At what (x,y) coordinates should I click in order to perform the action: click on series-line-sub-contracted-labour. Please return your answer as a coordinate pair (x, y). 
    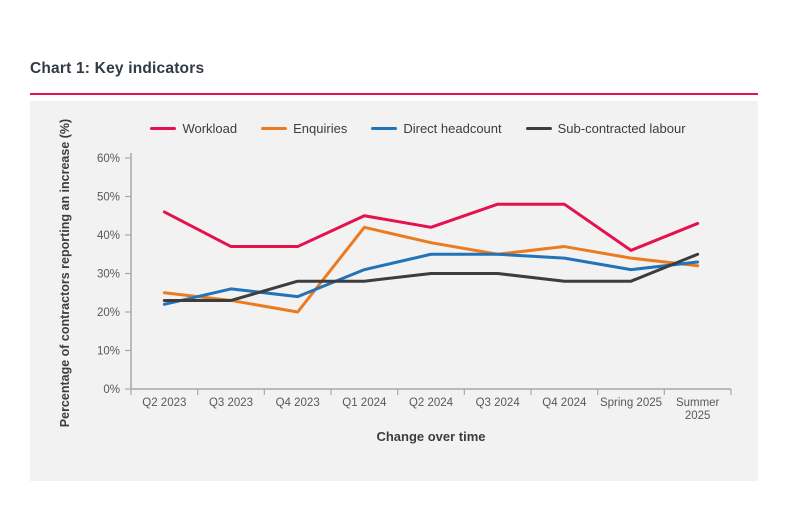
    Looking at the image, I should click on (431, 277).